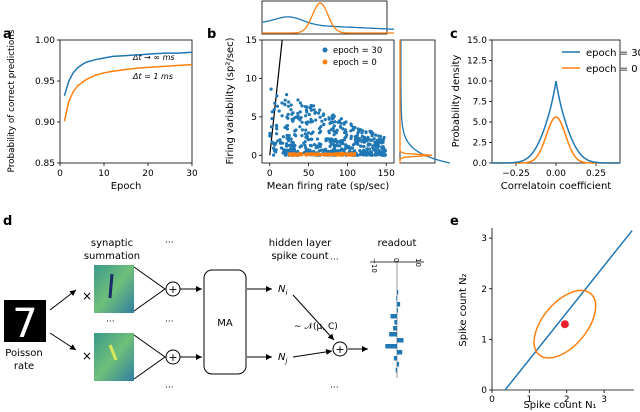 The width and height of the screenshot is (640, 412). Describe the element at coordinates (87, 356) in the screenshot. I see `multiply-bottom: ×` at that location.